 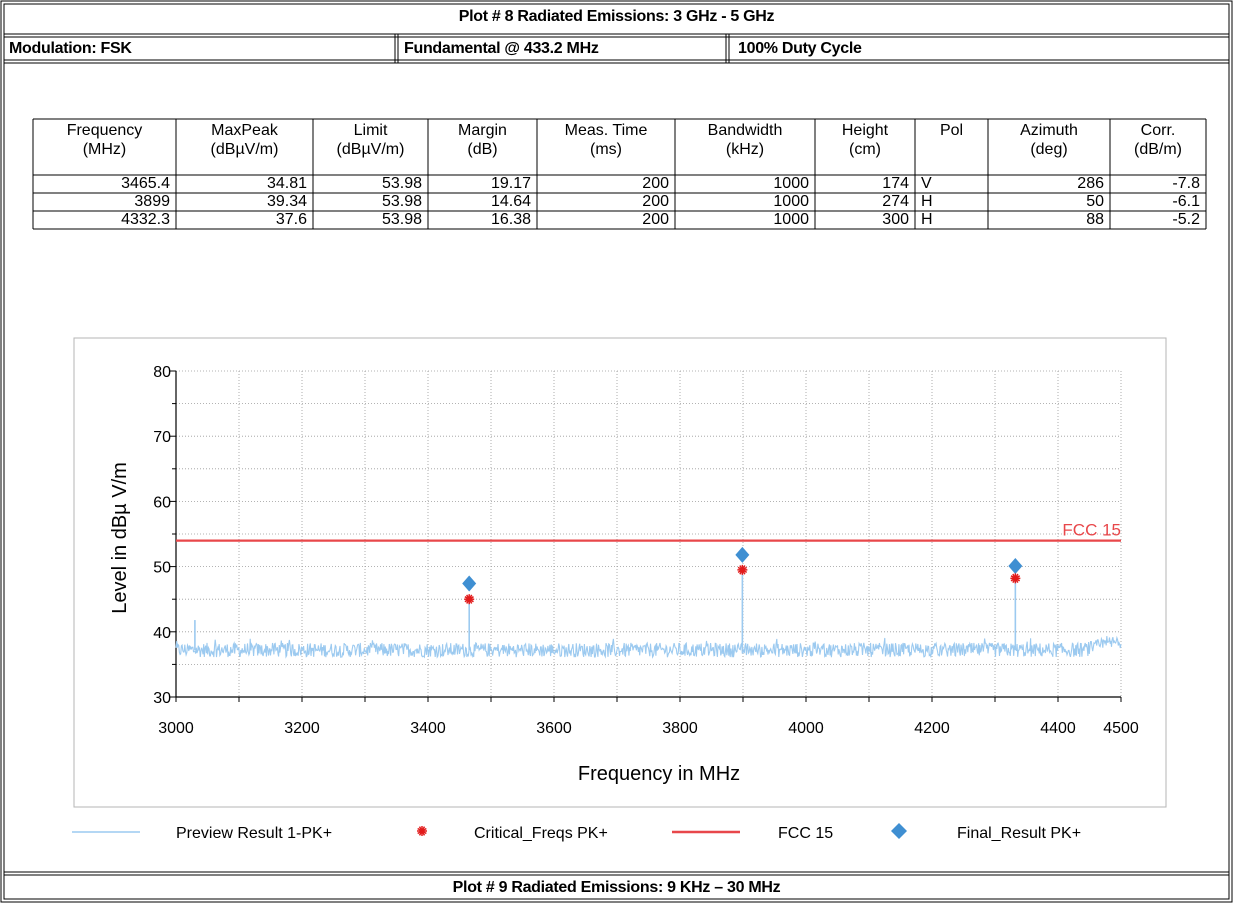 What do you see at coordinates (745, 130) in the screenshot?
I see `table-header-cell: Bandwidth` at bounding box center [745, 130].